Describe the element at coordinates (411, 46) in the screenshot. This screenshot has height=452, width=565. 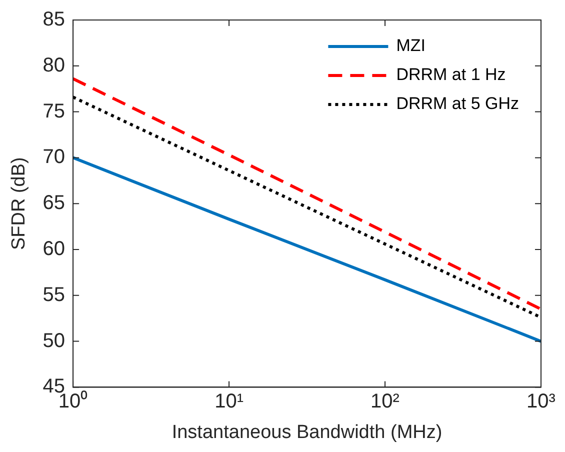
I see `legend-label: MZI` at that location.